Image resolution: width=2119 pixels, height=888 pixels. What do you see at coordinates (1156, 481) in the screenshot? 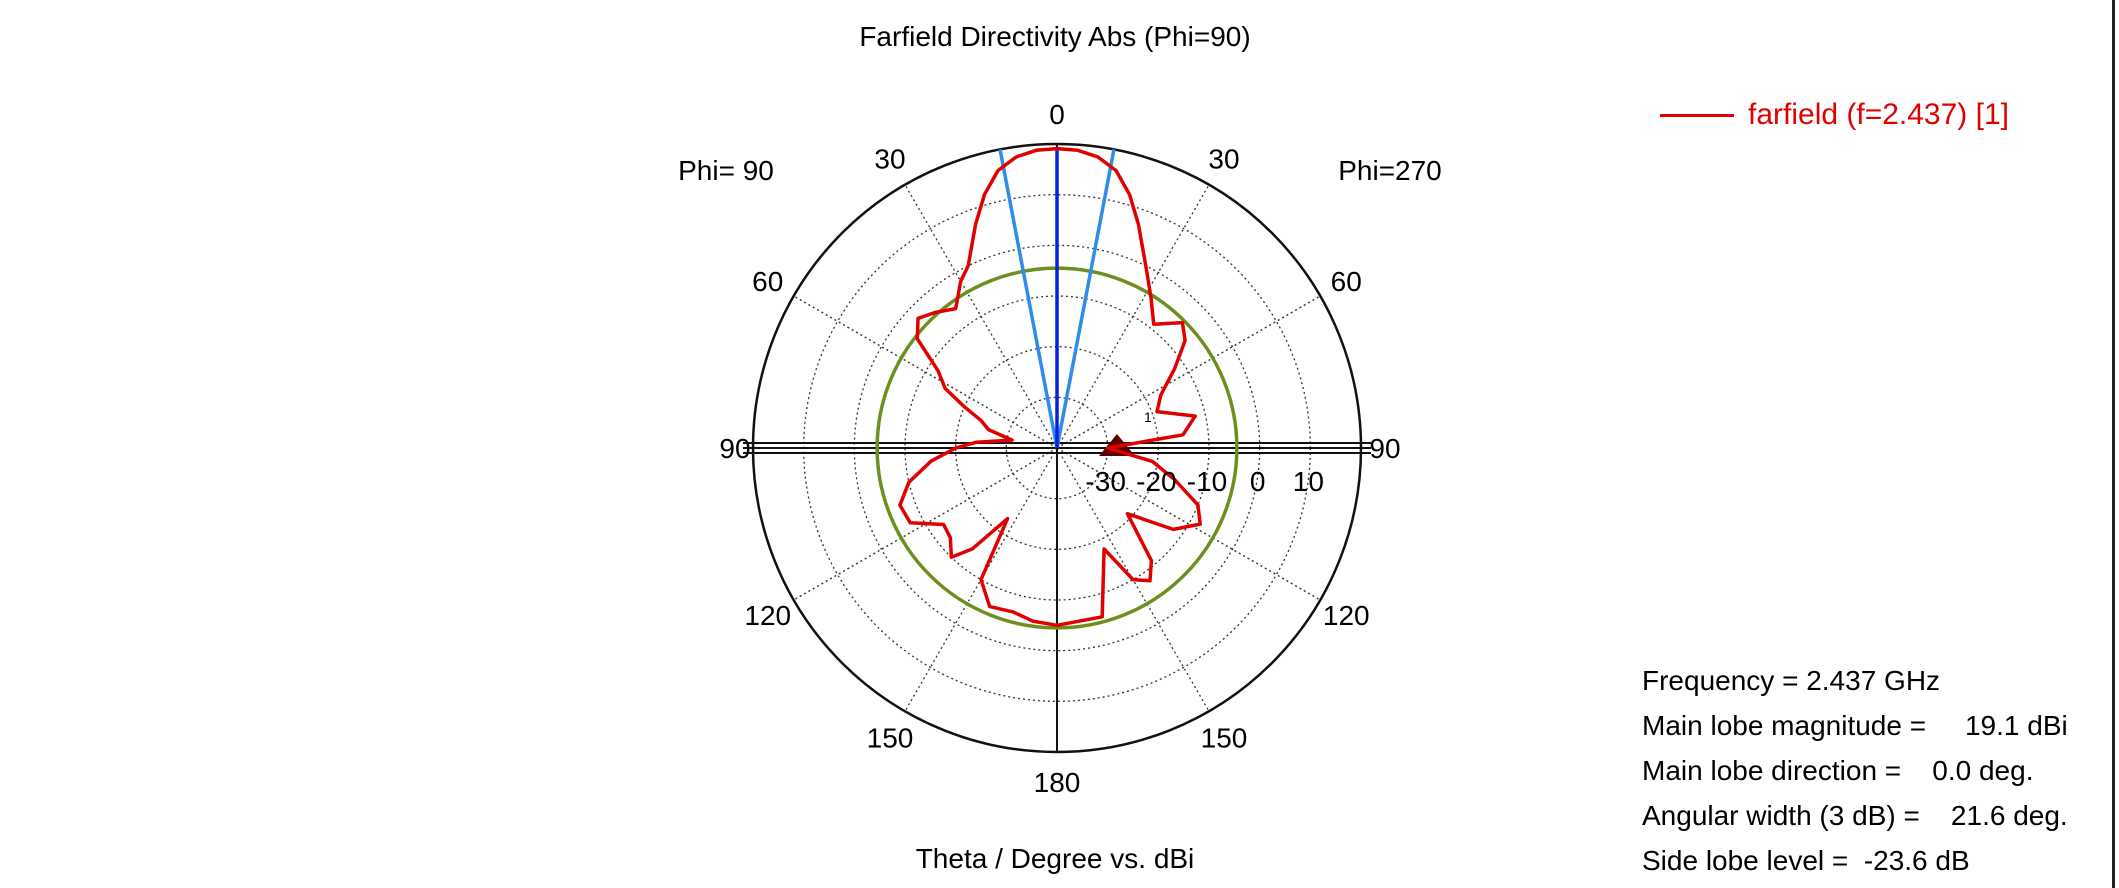
I see `radial-tick-label: -20` at bounding box center [1156, 481].